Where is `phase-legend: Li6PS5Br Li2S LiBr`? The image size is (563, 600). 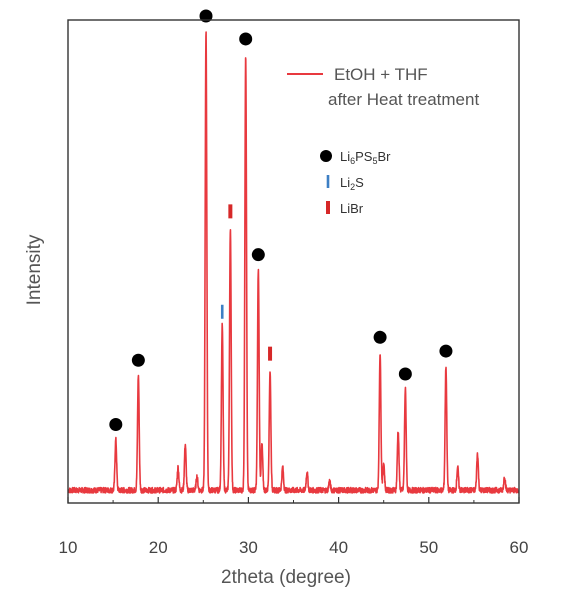
phase-legend: Li6PS5Br Li2S LiBr is located at coordinates (355, 182).